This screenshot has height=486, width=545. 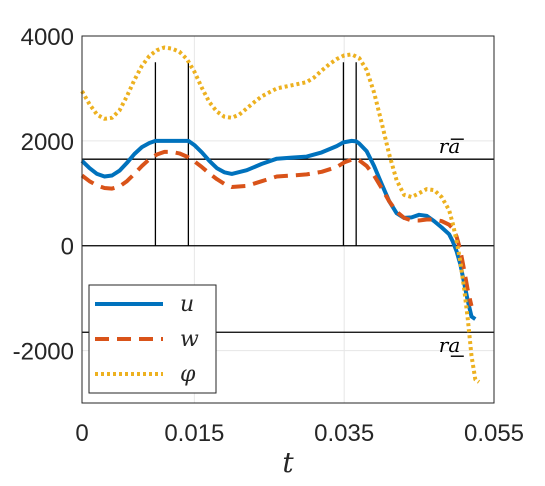 What do you see at coordinates (47, 37) in the screenshot?
I see `y-tick-label-3: 4000` at bounding box center [47, 37].